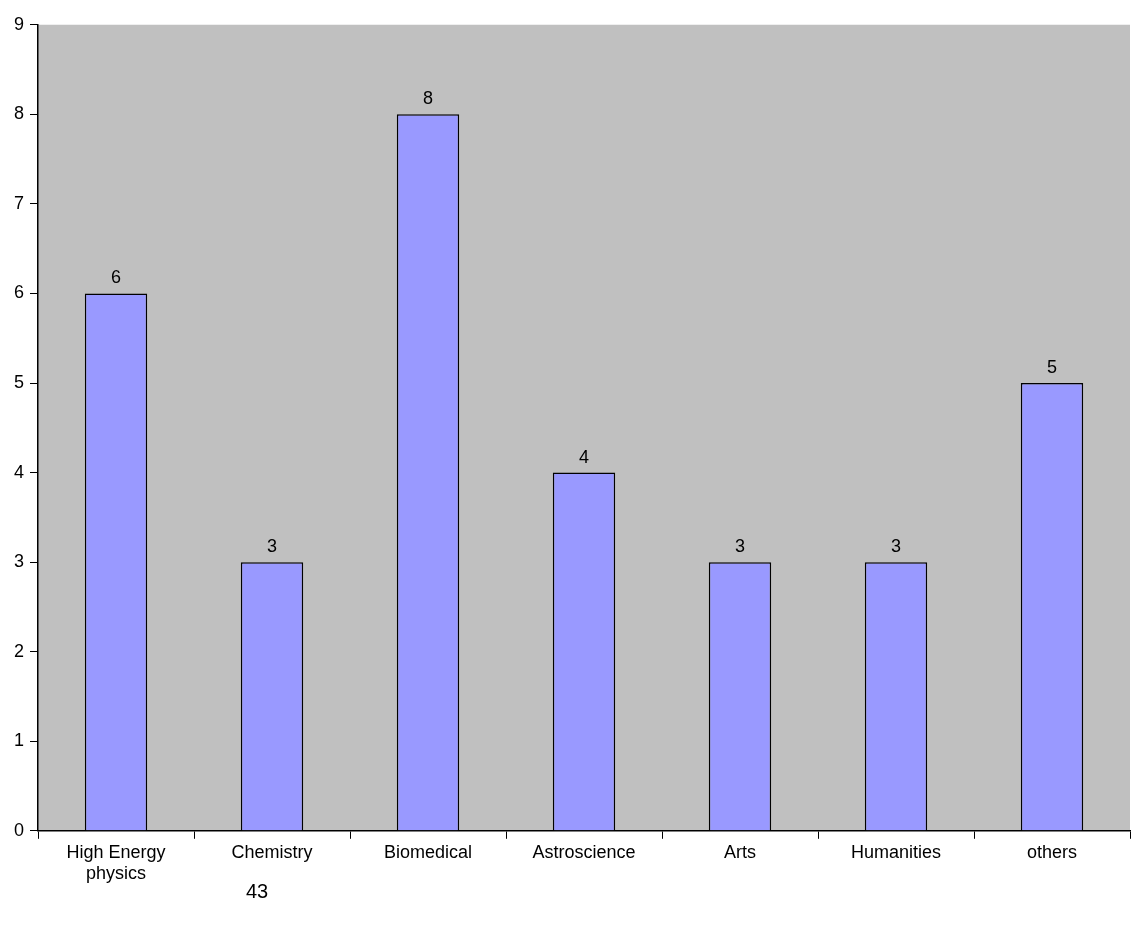 The height and width of the screenshot is (935, 1140). What do you see at coordinates (19, 23) in the screenshot?
I see `y-tick-label: 9` at bounding box center [19, 23].